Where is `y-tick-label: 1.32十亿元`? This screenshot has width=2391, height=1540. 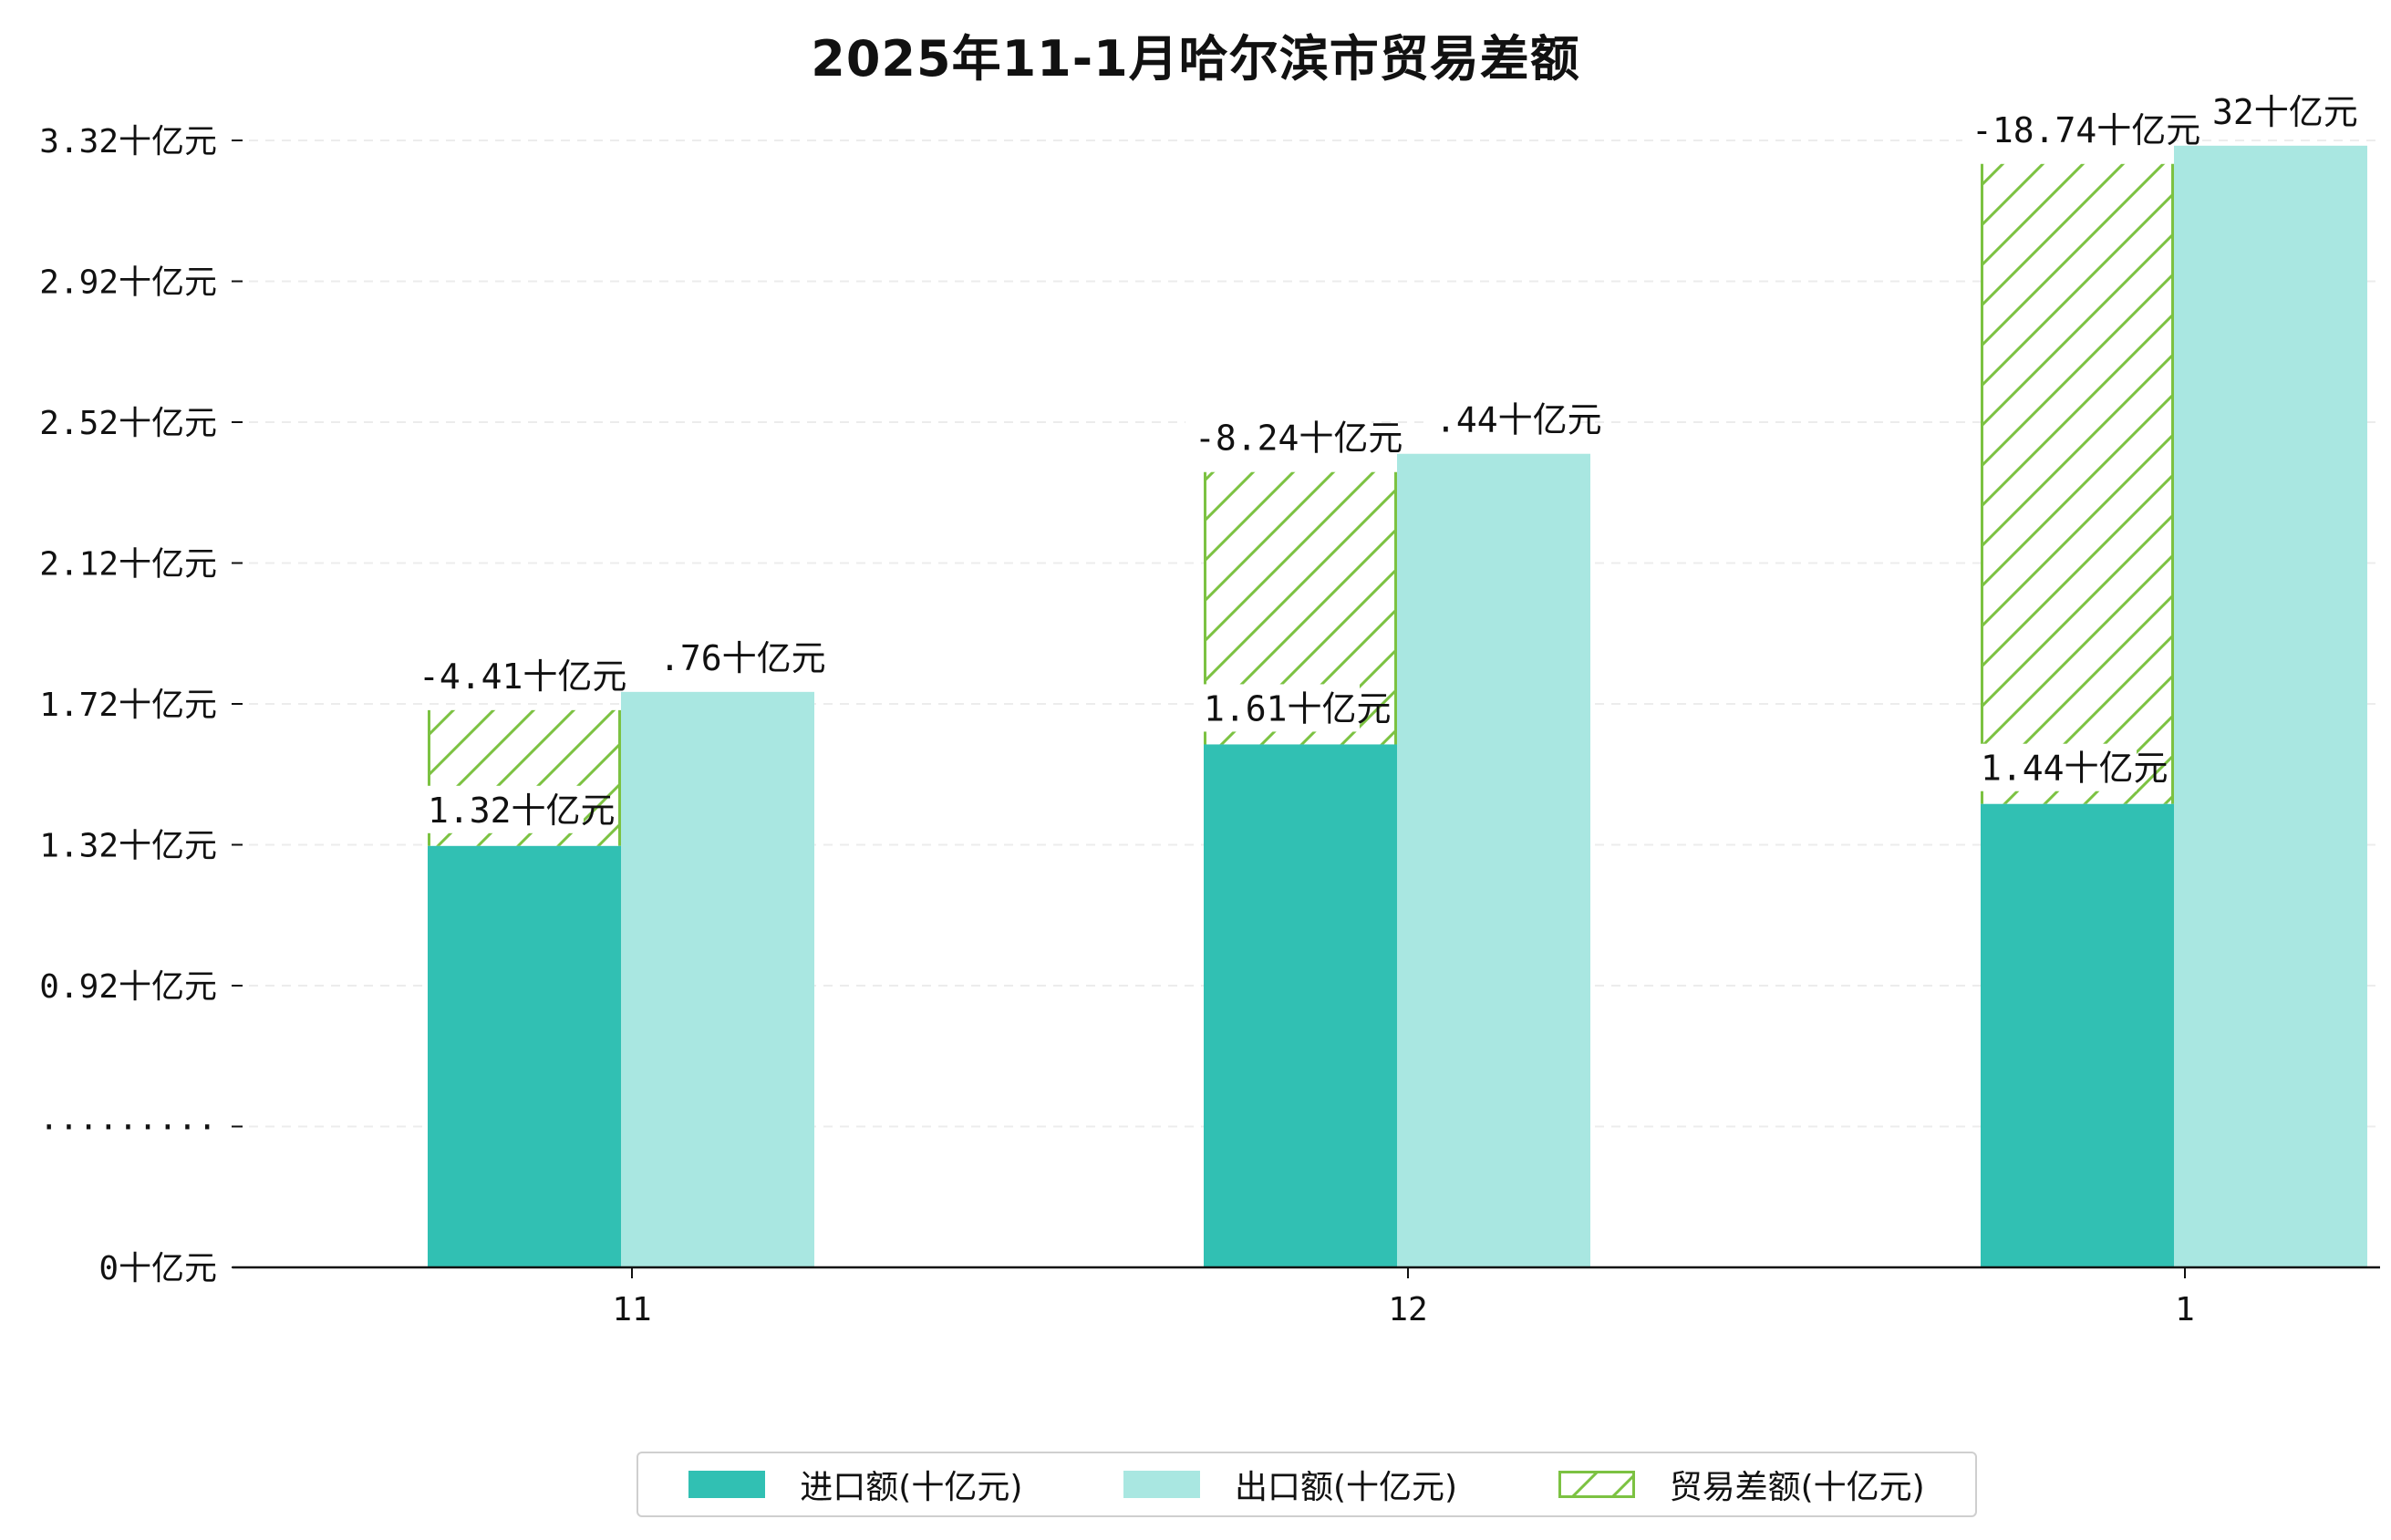 y-tick-label: 1.32十亿元 is located at coordinates (128, 846).